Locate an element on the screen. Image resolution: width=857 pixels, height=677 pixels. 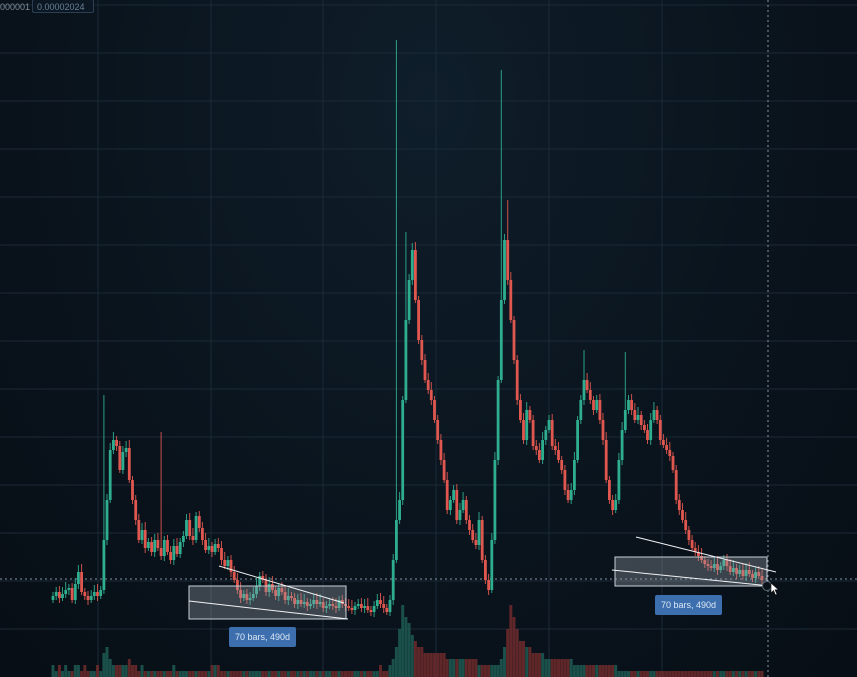
volume-bars is located at coordinates (407, 641).